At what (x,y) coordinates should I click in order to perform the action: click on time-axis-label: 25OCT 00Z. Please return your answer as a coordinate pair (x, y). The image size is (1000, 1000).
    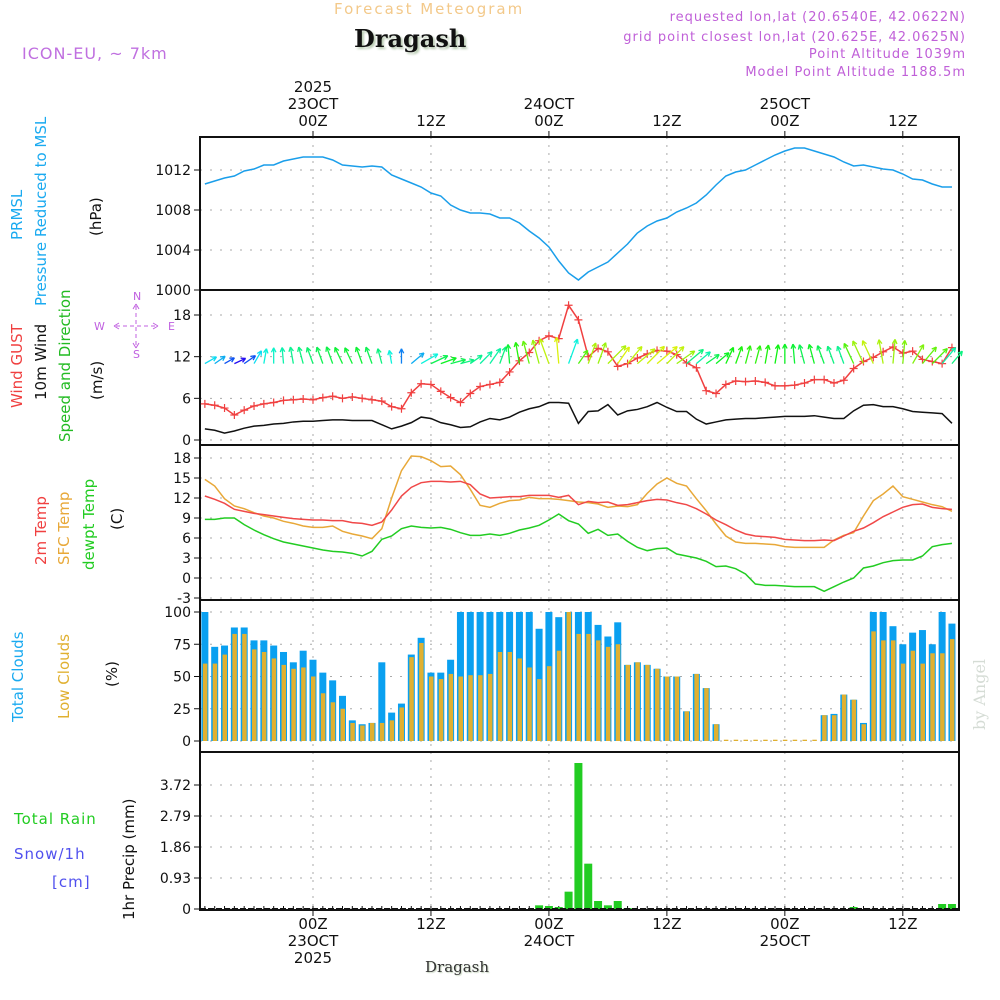
    Looking at the image, I should click on (785, 113).